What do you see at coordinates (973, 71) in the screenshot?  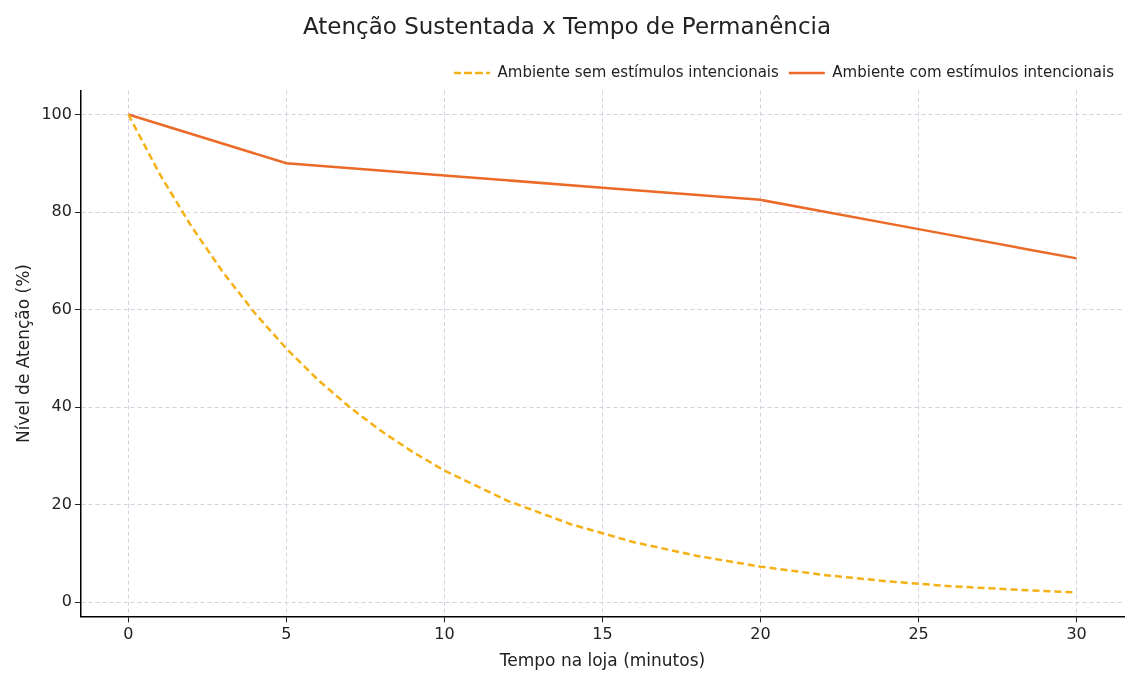 I see `legend-label: Ambiente com estímulos intencionais` at bounding box center [973, 71].